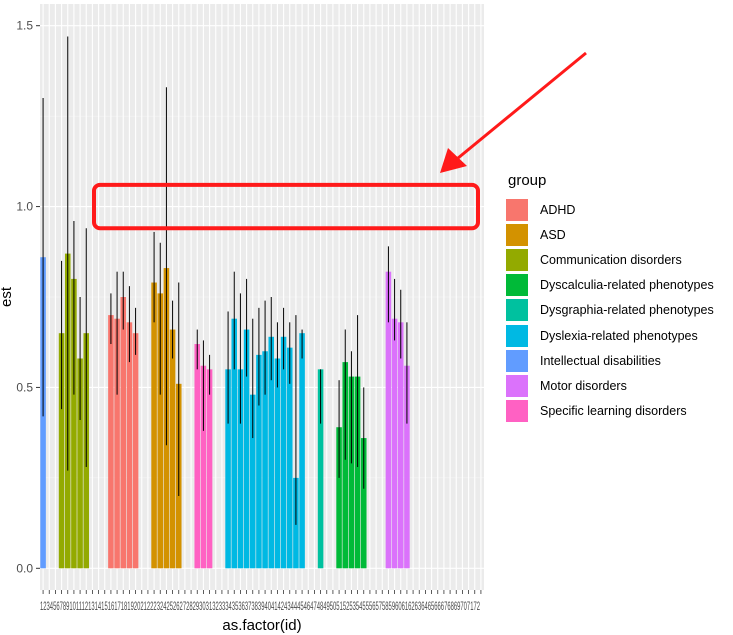 The image size is (733, 635). Describe the element at coordinates (24, 568) in the screenshot. I see `y-tick-label: 0.0` at that location.